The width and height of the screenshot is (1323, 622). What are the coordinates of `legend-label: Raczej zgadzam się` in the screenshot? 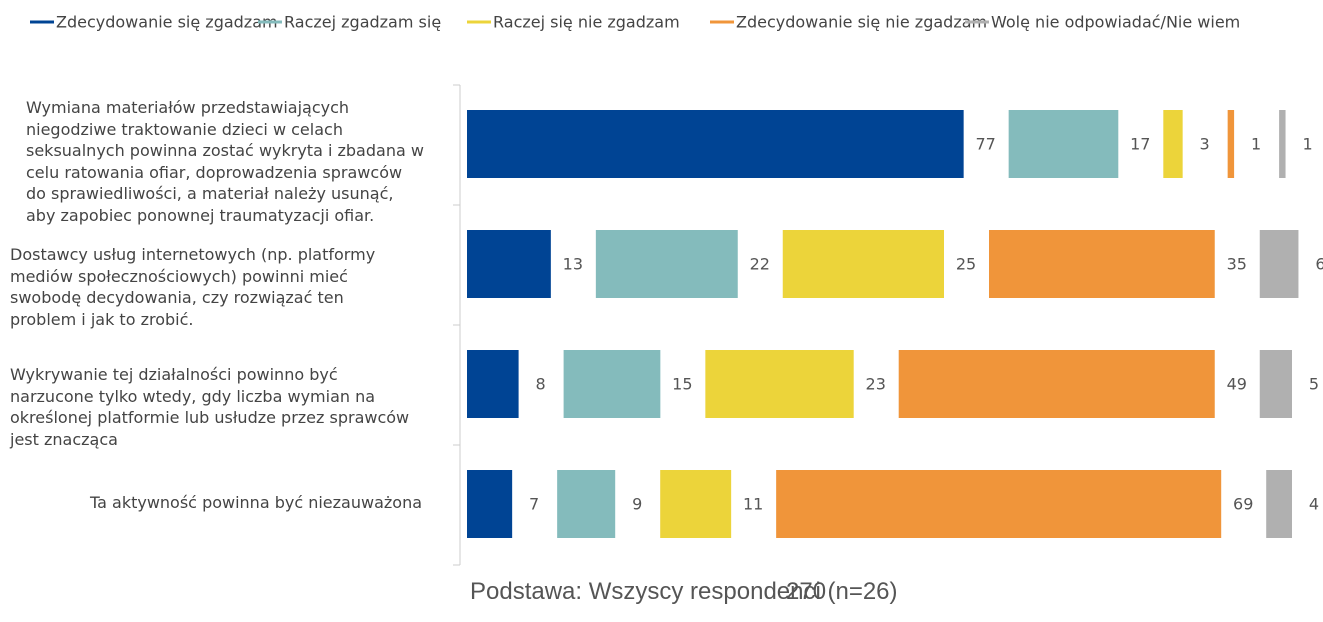 It's located at (362, 22).